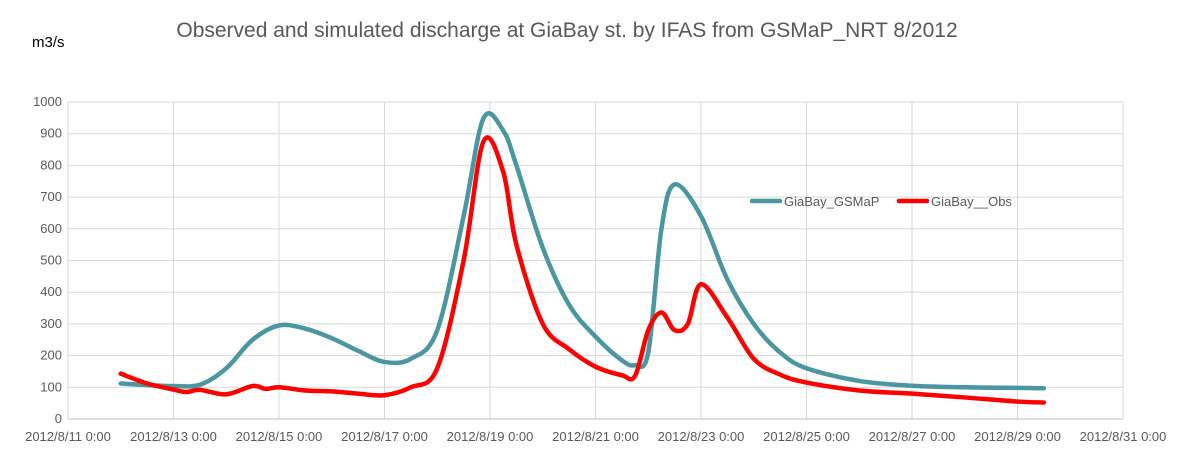 The image size is (1200, 468). I want to click on y-tick-label: 1000, so click(47, 101).